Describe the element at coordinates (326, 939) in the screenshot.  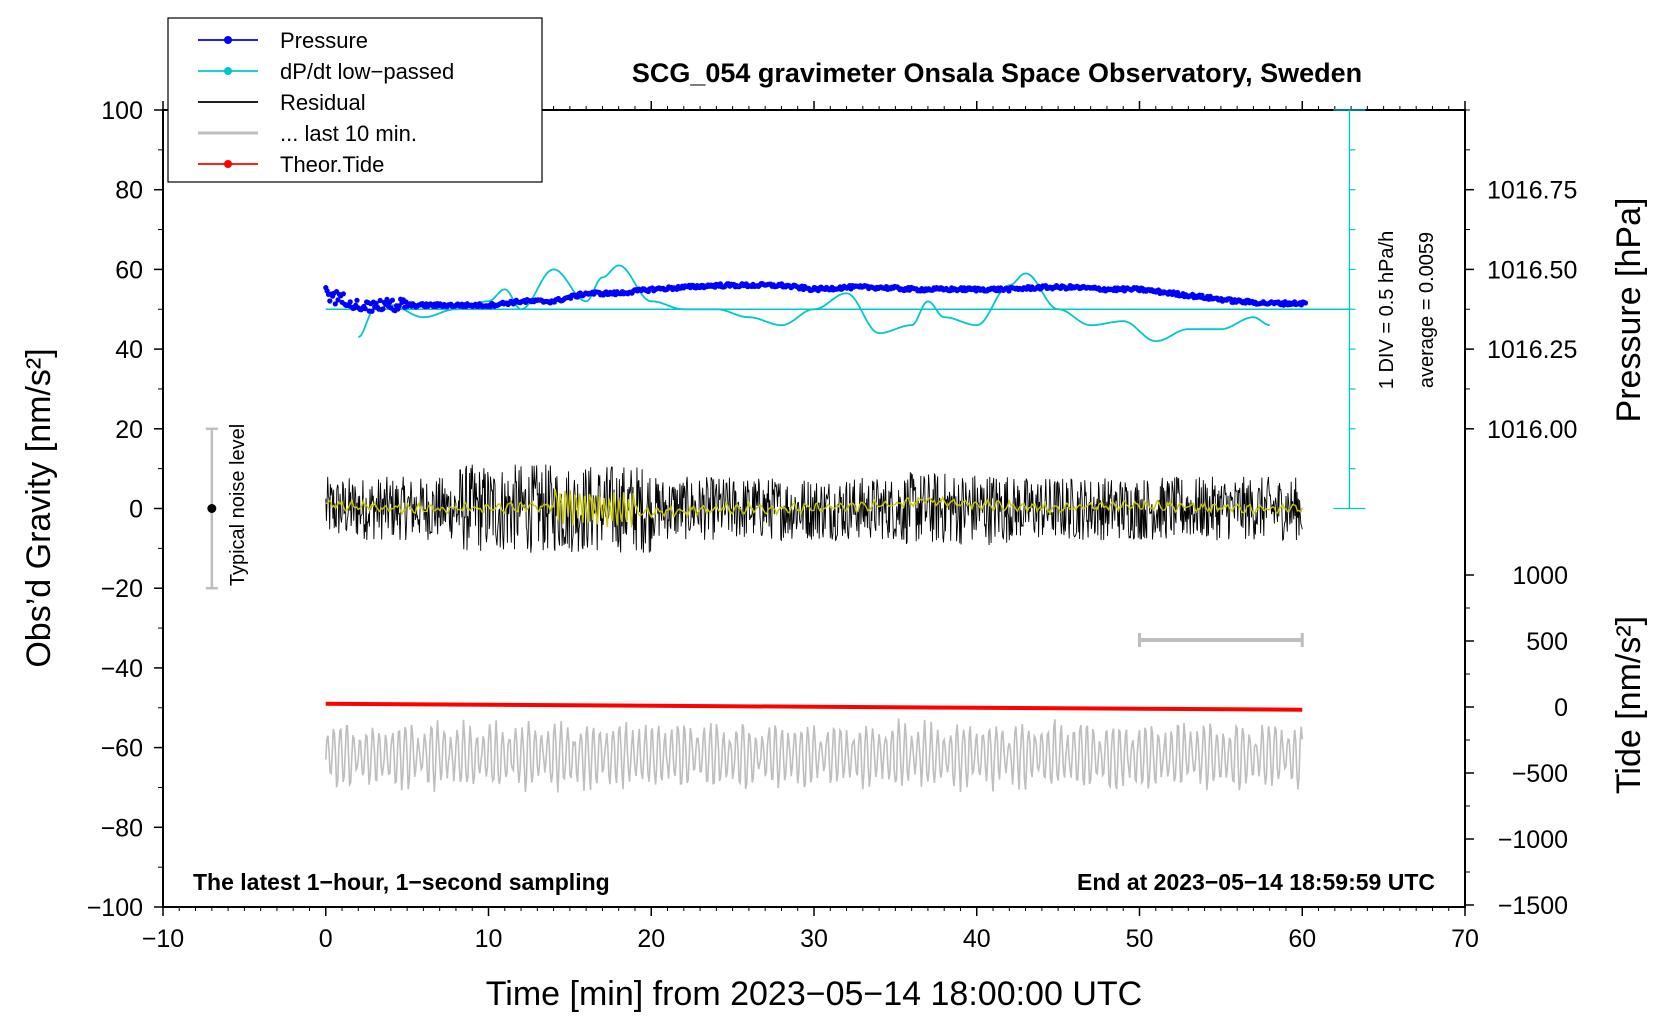
I see `x-tick-label: 0` at that location.